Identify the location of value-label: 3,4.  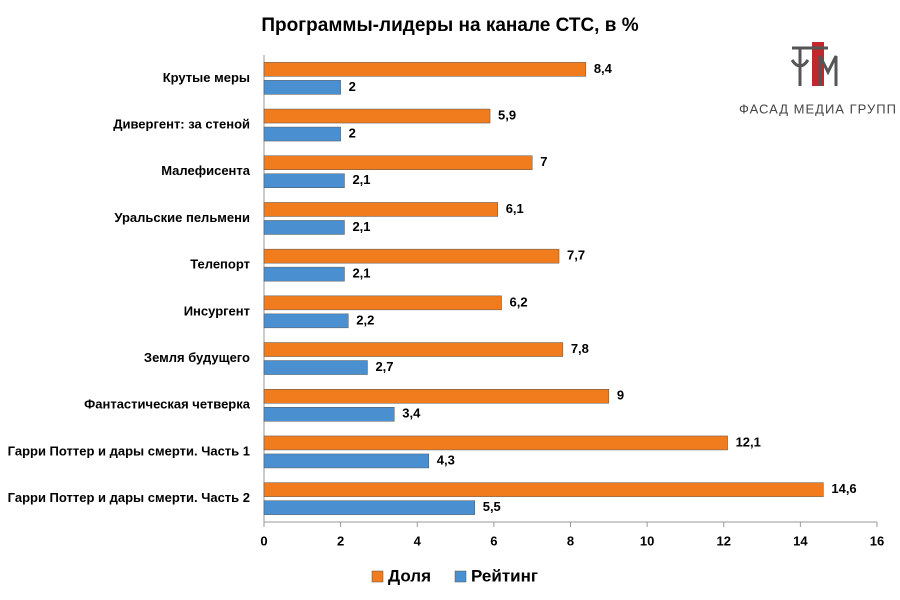
(411, 413).